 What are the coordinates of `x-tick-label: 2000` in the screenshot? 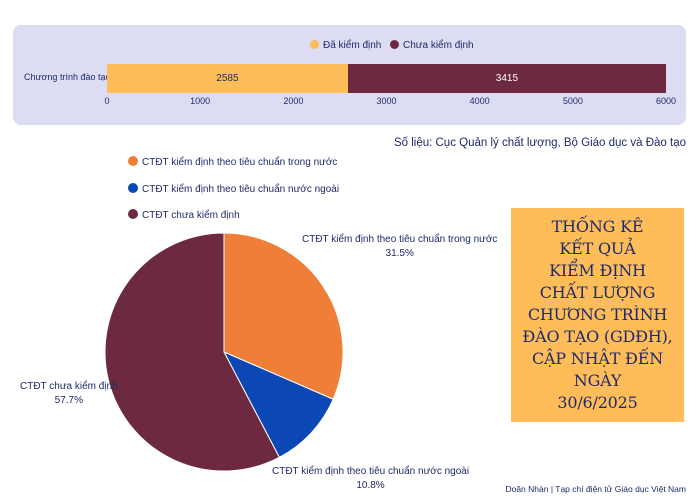 It's located at (293, 101).